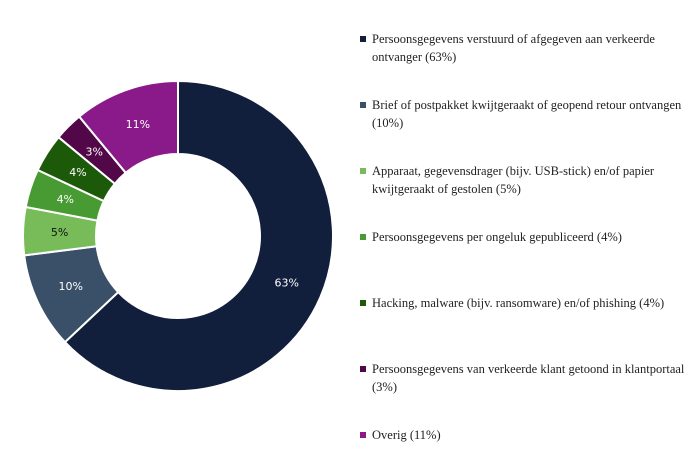  What do you see at coordinates (93, 152) in the screenshot?
I see `slice-label-5: 3%` at bounding box center [93, 152].